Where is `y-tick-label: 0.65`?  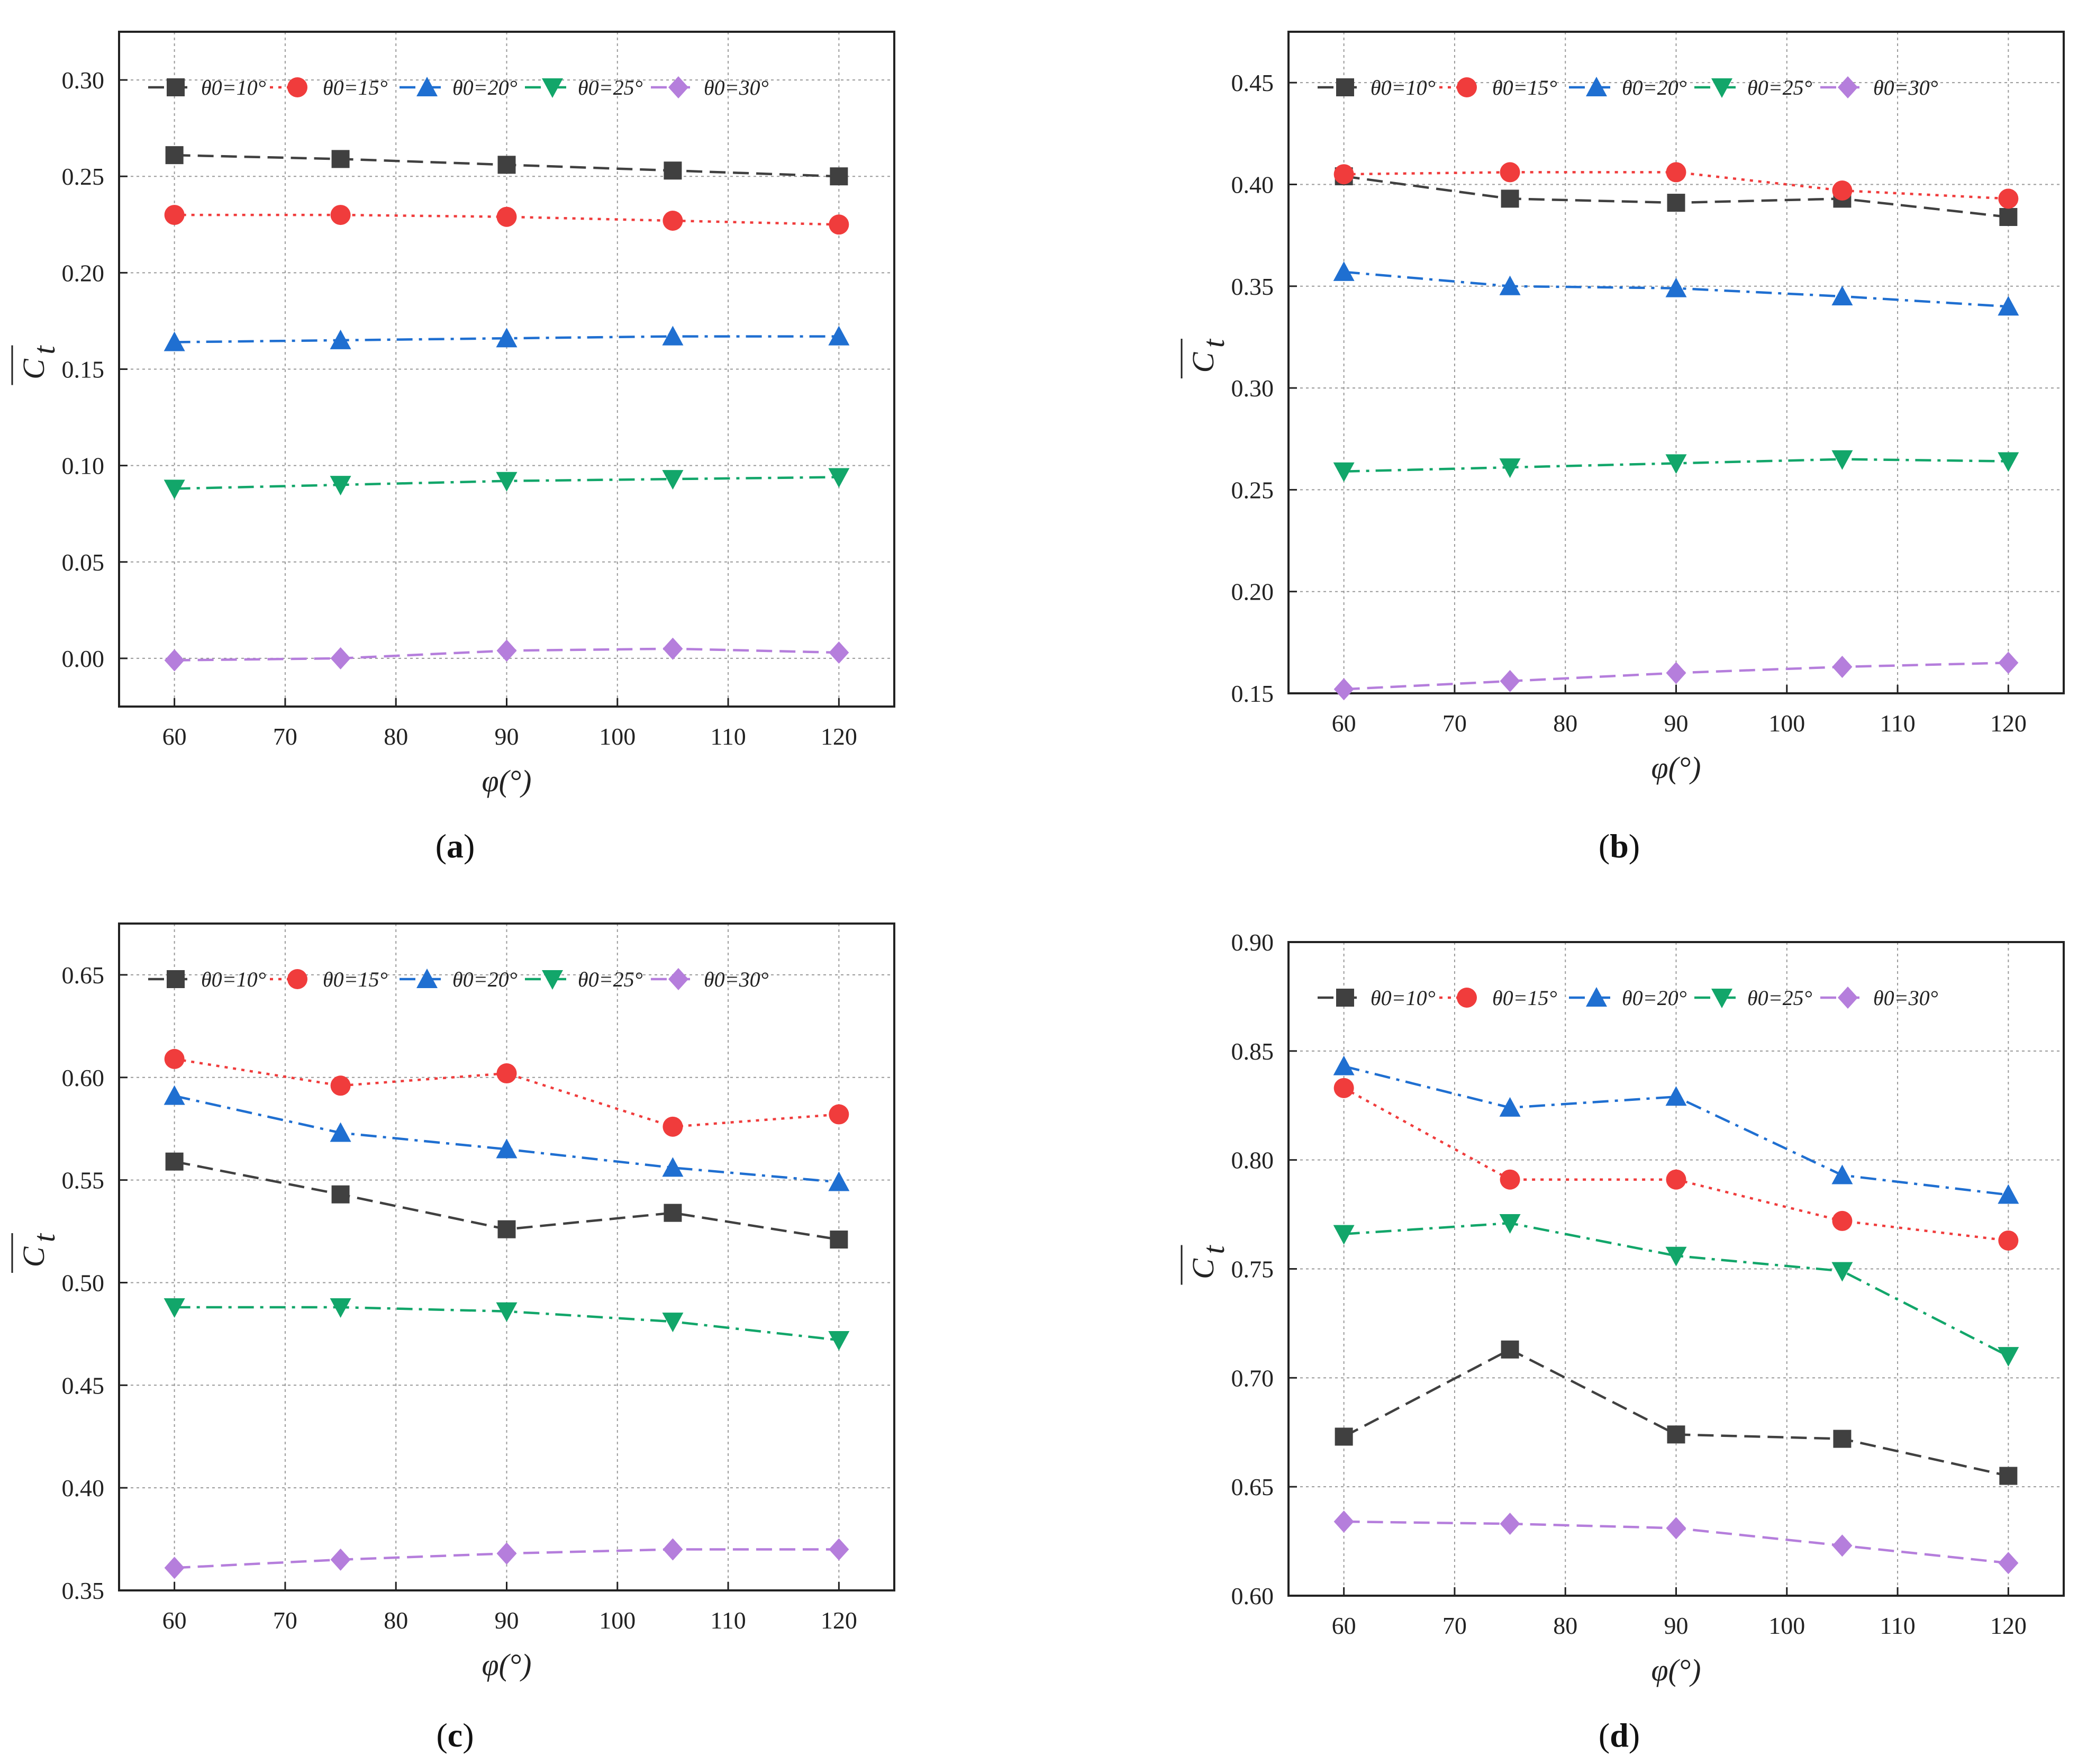 y-tick-label: 0.65 is located at coordinates (84, 975).